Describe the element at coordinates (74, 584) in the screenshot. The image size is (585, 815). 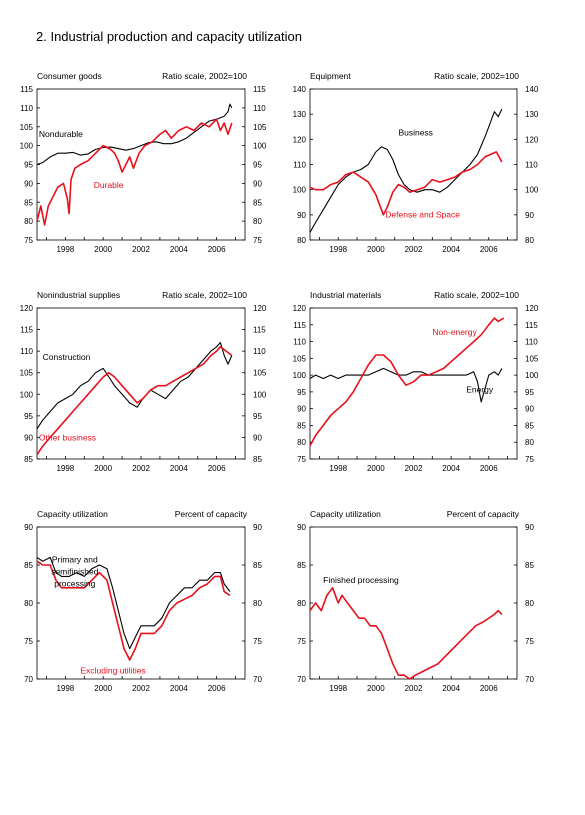
I see `series-label-line: processing` at that location.